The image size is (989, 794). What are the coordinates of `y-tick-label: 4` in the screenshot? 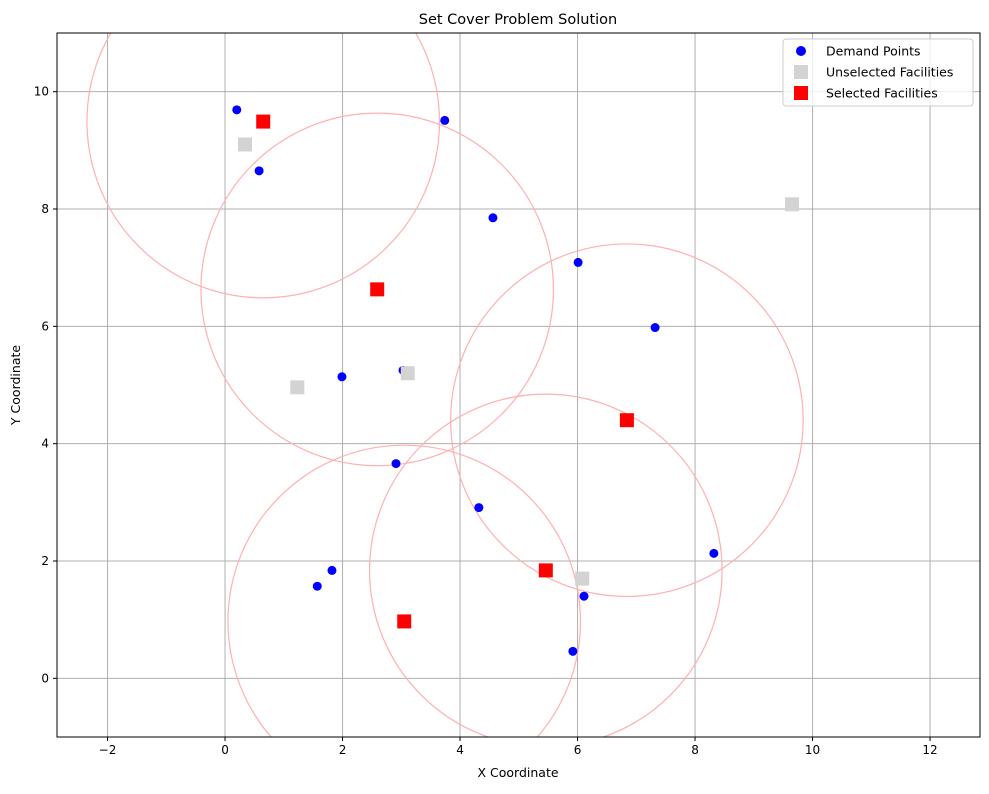 It's located at (45, 444).